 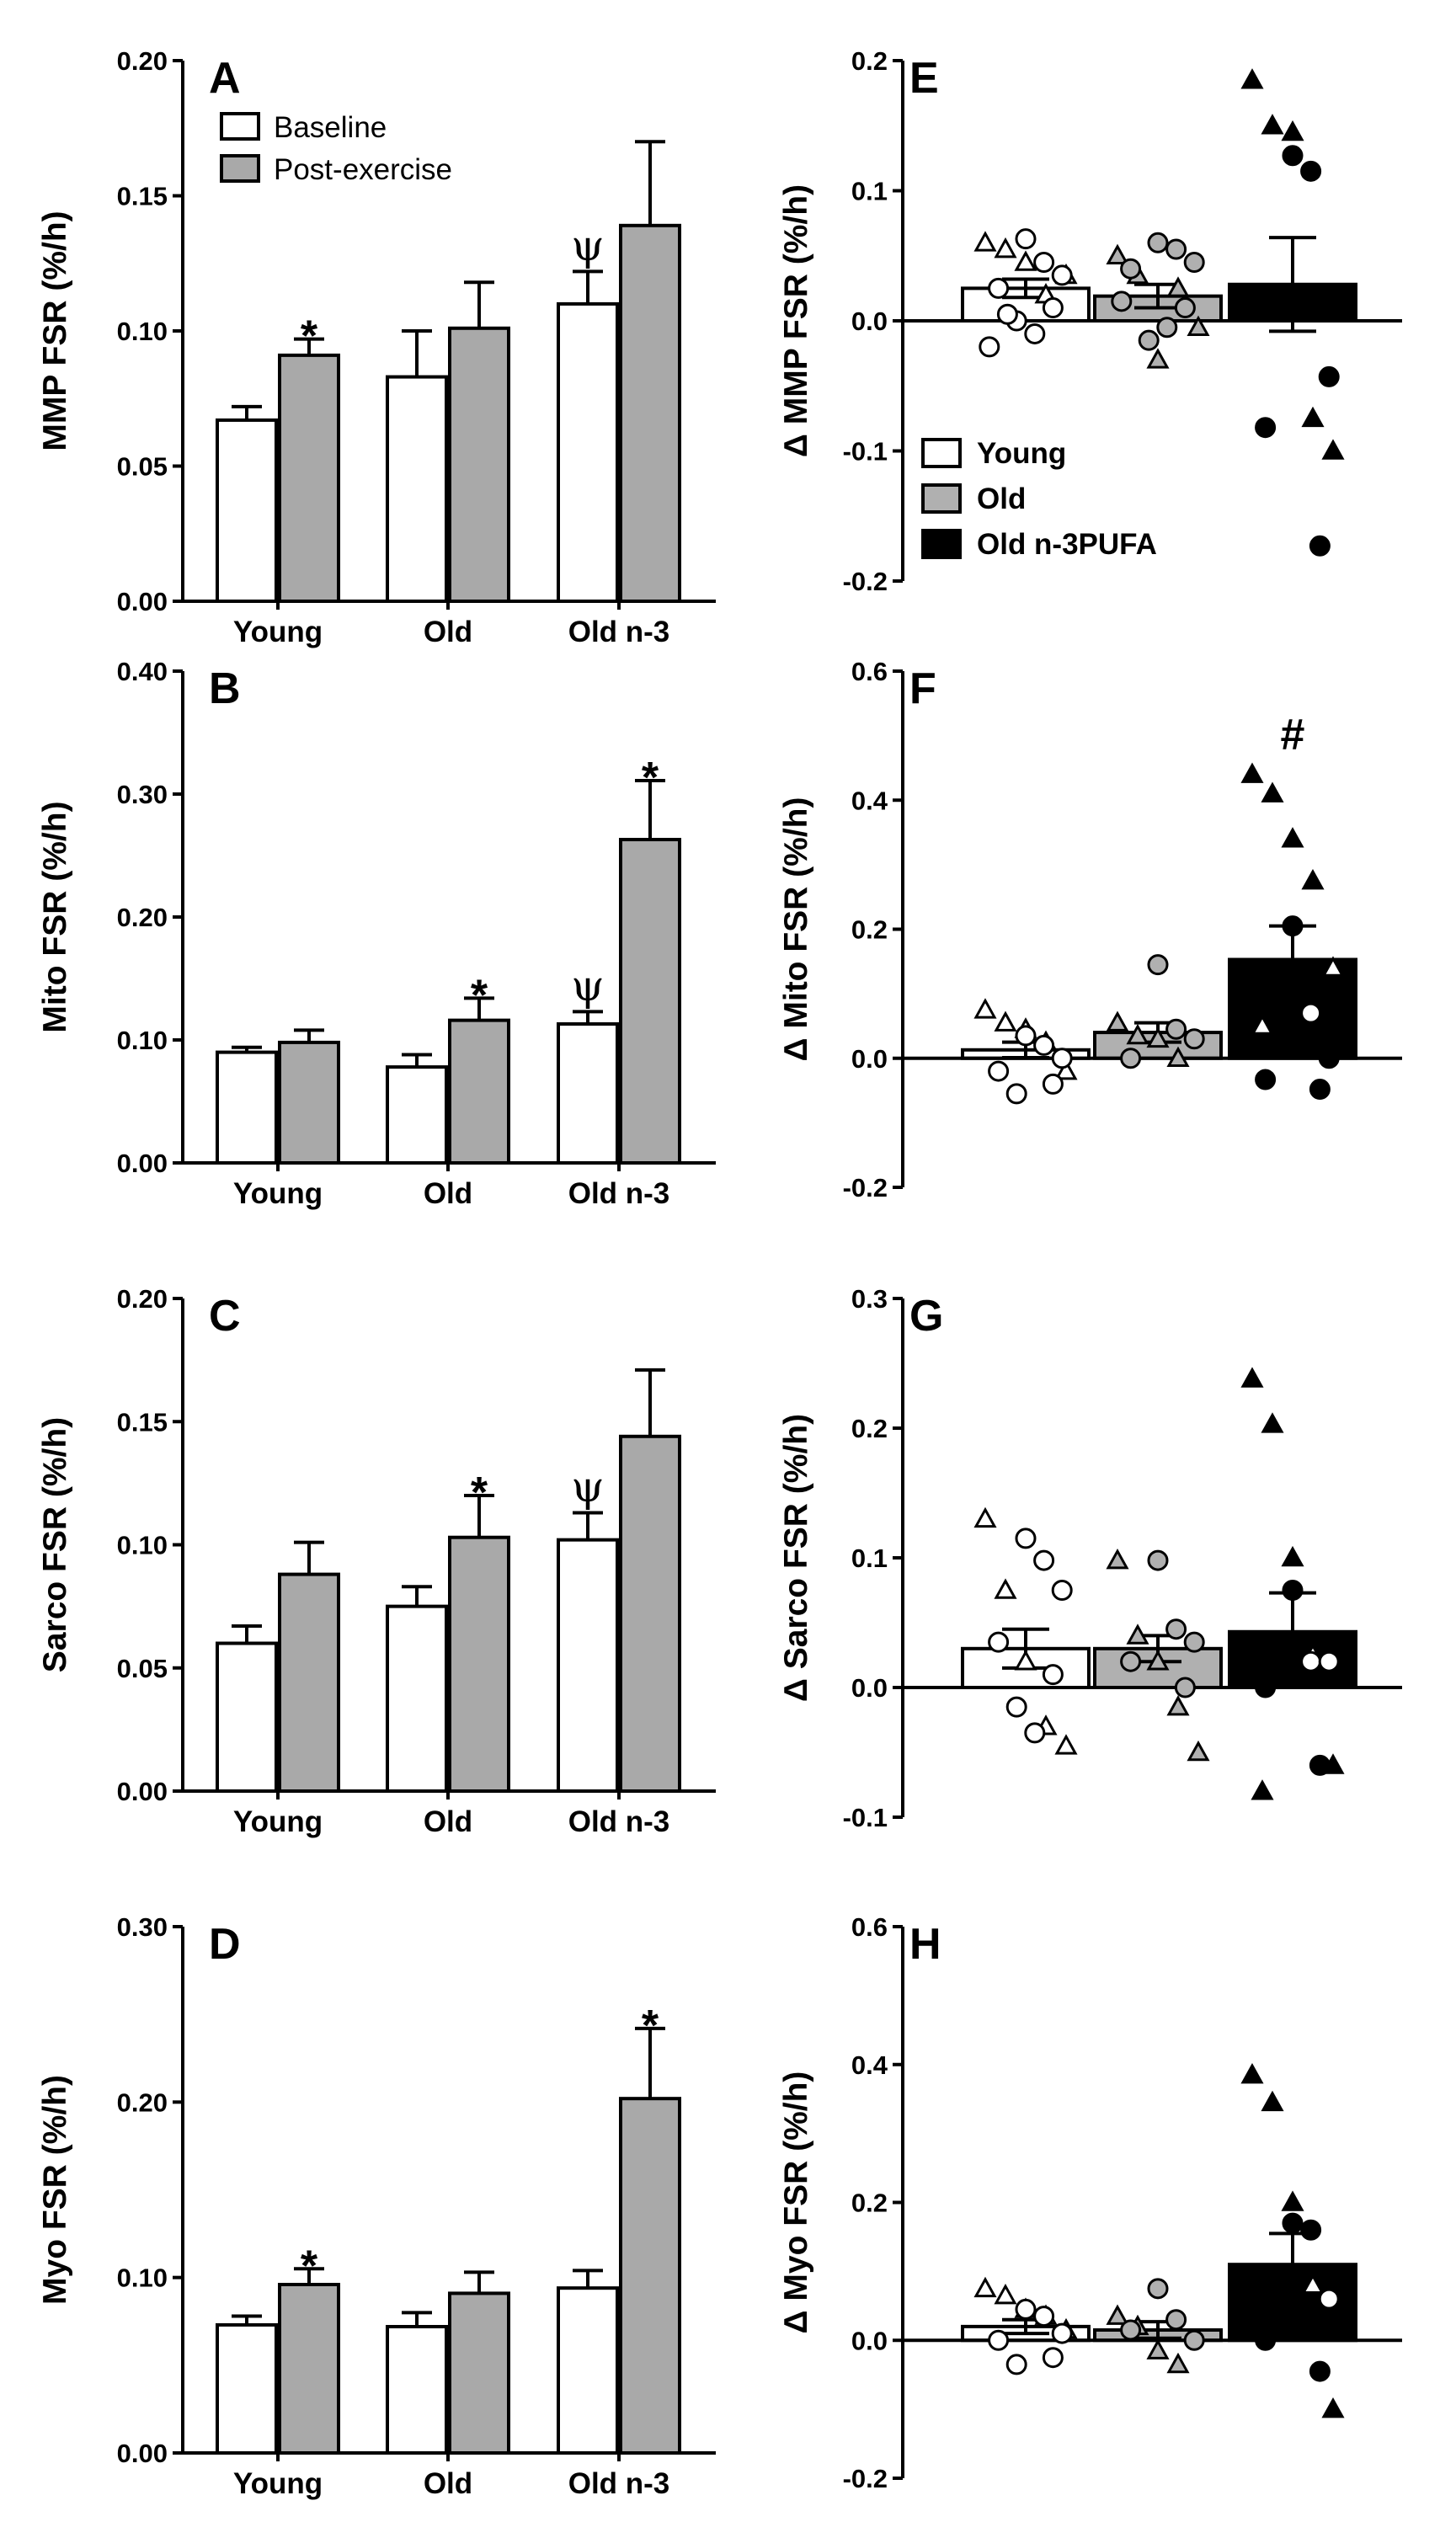 I want to click on panel-letter: C, so click(x=225, y=1316).